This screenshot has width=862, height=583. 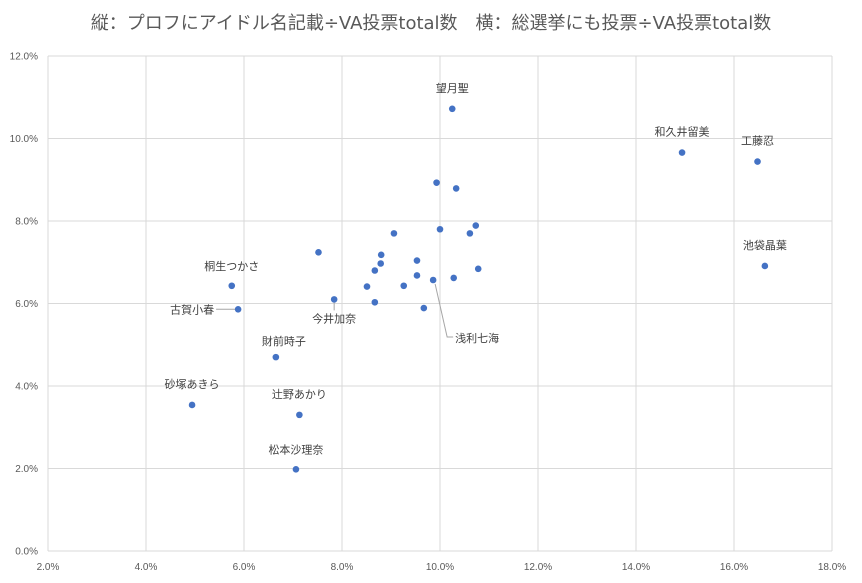 What do you see at coordinates (765, 245) in the screenshot?
I see `data-label: 池袋晶葉` at bounding box center [765, 245].